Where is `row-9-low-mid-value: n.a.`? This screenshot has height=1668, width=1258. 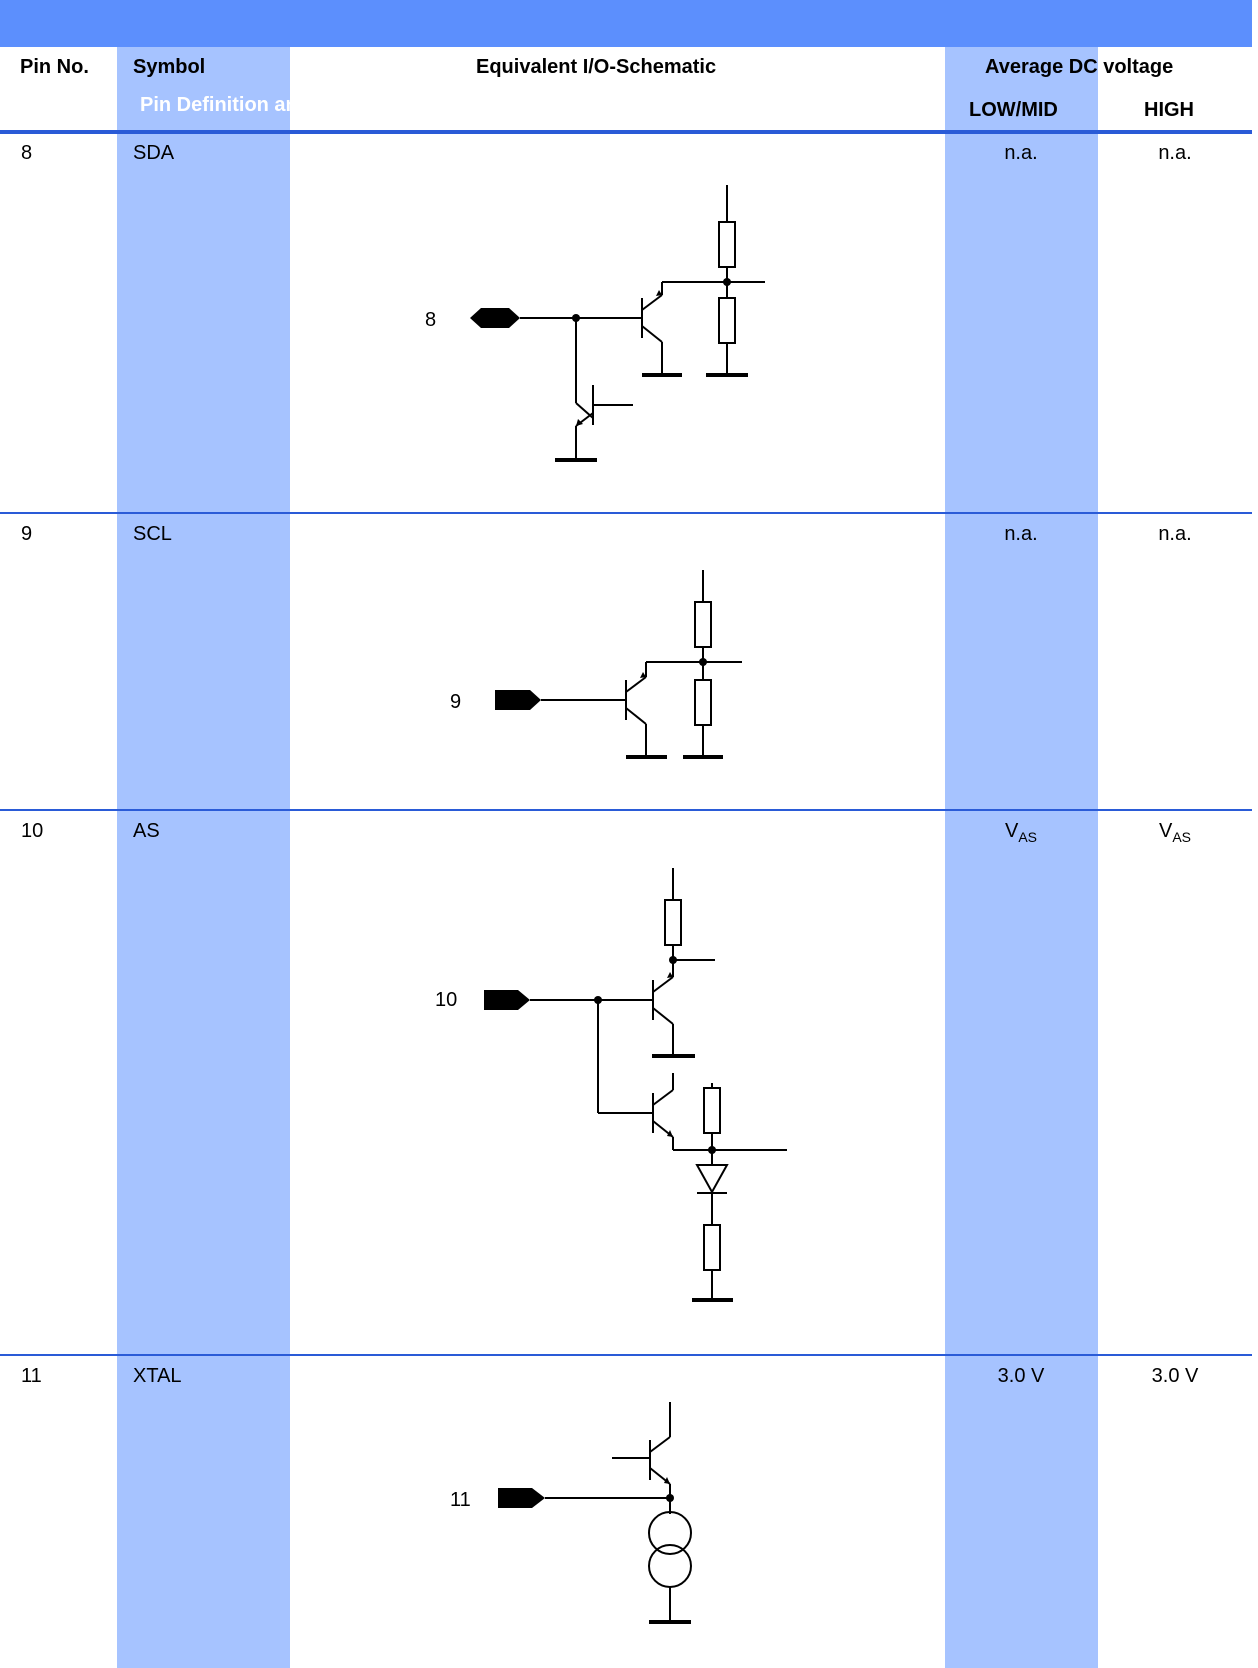
row-9-low-mid-value: n.a. is located at coordinates (1021, 534).